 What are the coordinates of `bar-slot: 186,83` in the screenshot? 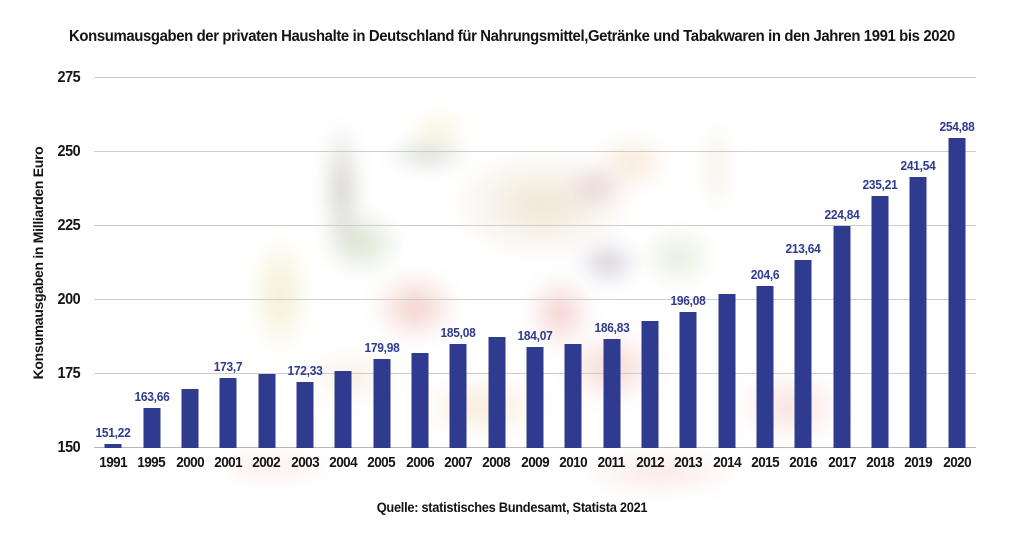 It's located at (611, 263).